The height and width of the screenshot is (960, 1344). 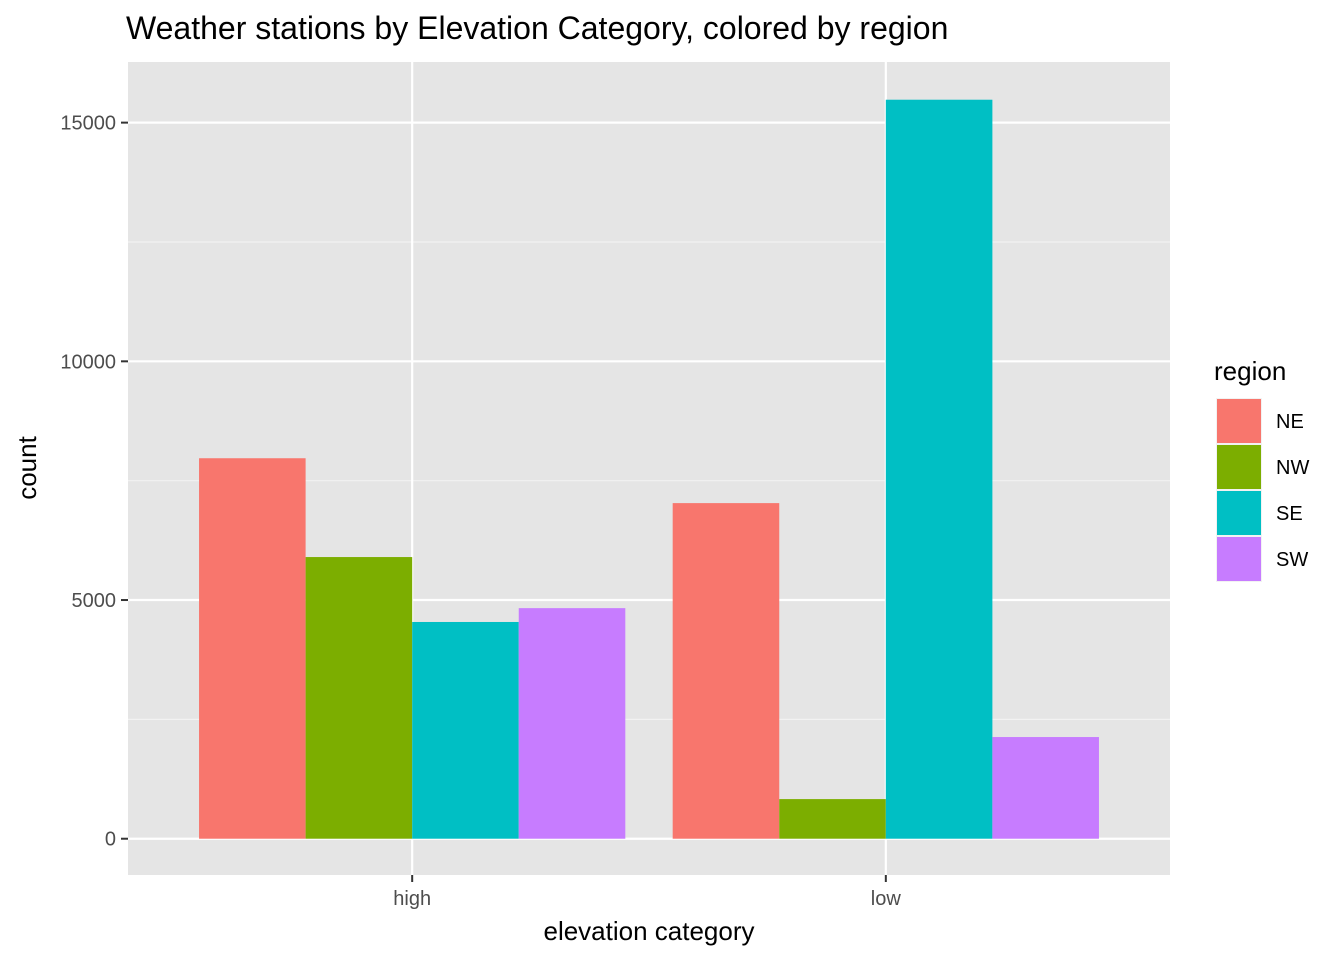 I want to click on bar-low-NW, so click(x=832, y=819).